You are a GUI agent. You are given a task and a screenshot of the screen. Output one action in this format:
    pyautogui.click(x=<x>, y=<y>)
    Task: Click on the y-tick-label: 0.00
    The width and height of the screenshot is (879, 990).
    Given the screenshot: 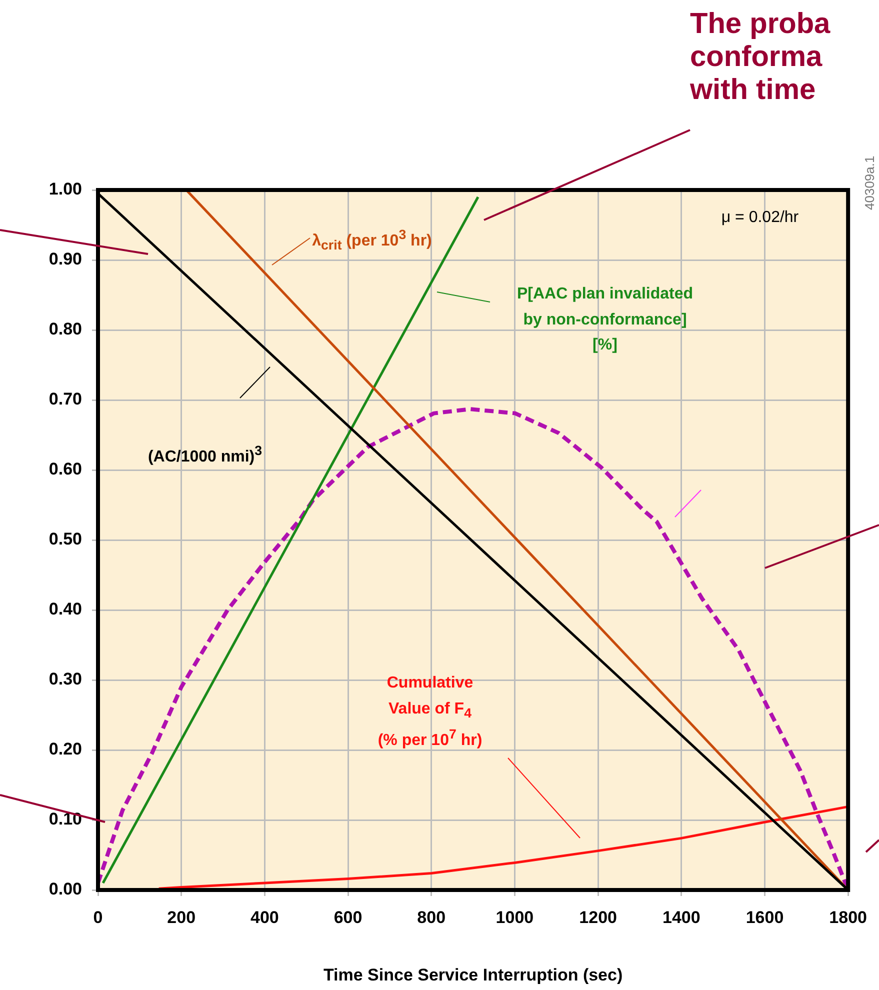 What is the action you would take?
    pyautogui.click(x=65, y=889)
    